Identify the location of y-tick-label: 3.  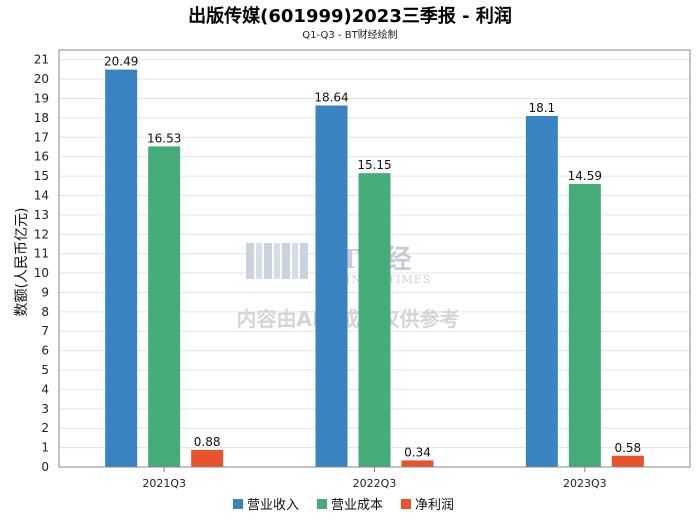
(45, 409).